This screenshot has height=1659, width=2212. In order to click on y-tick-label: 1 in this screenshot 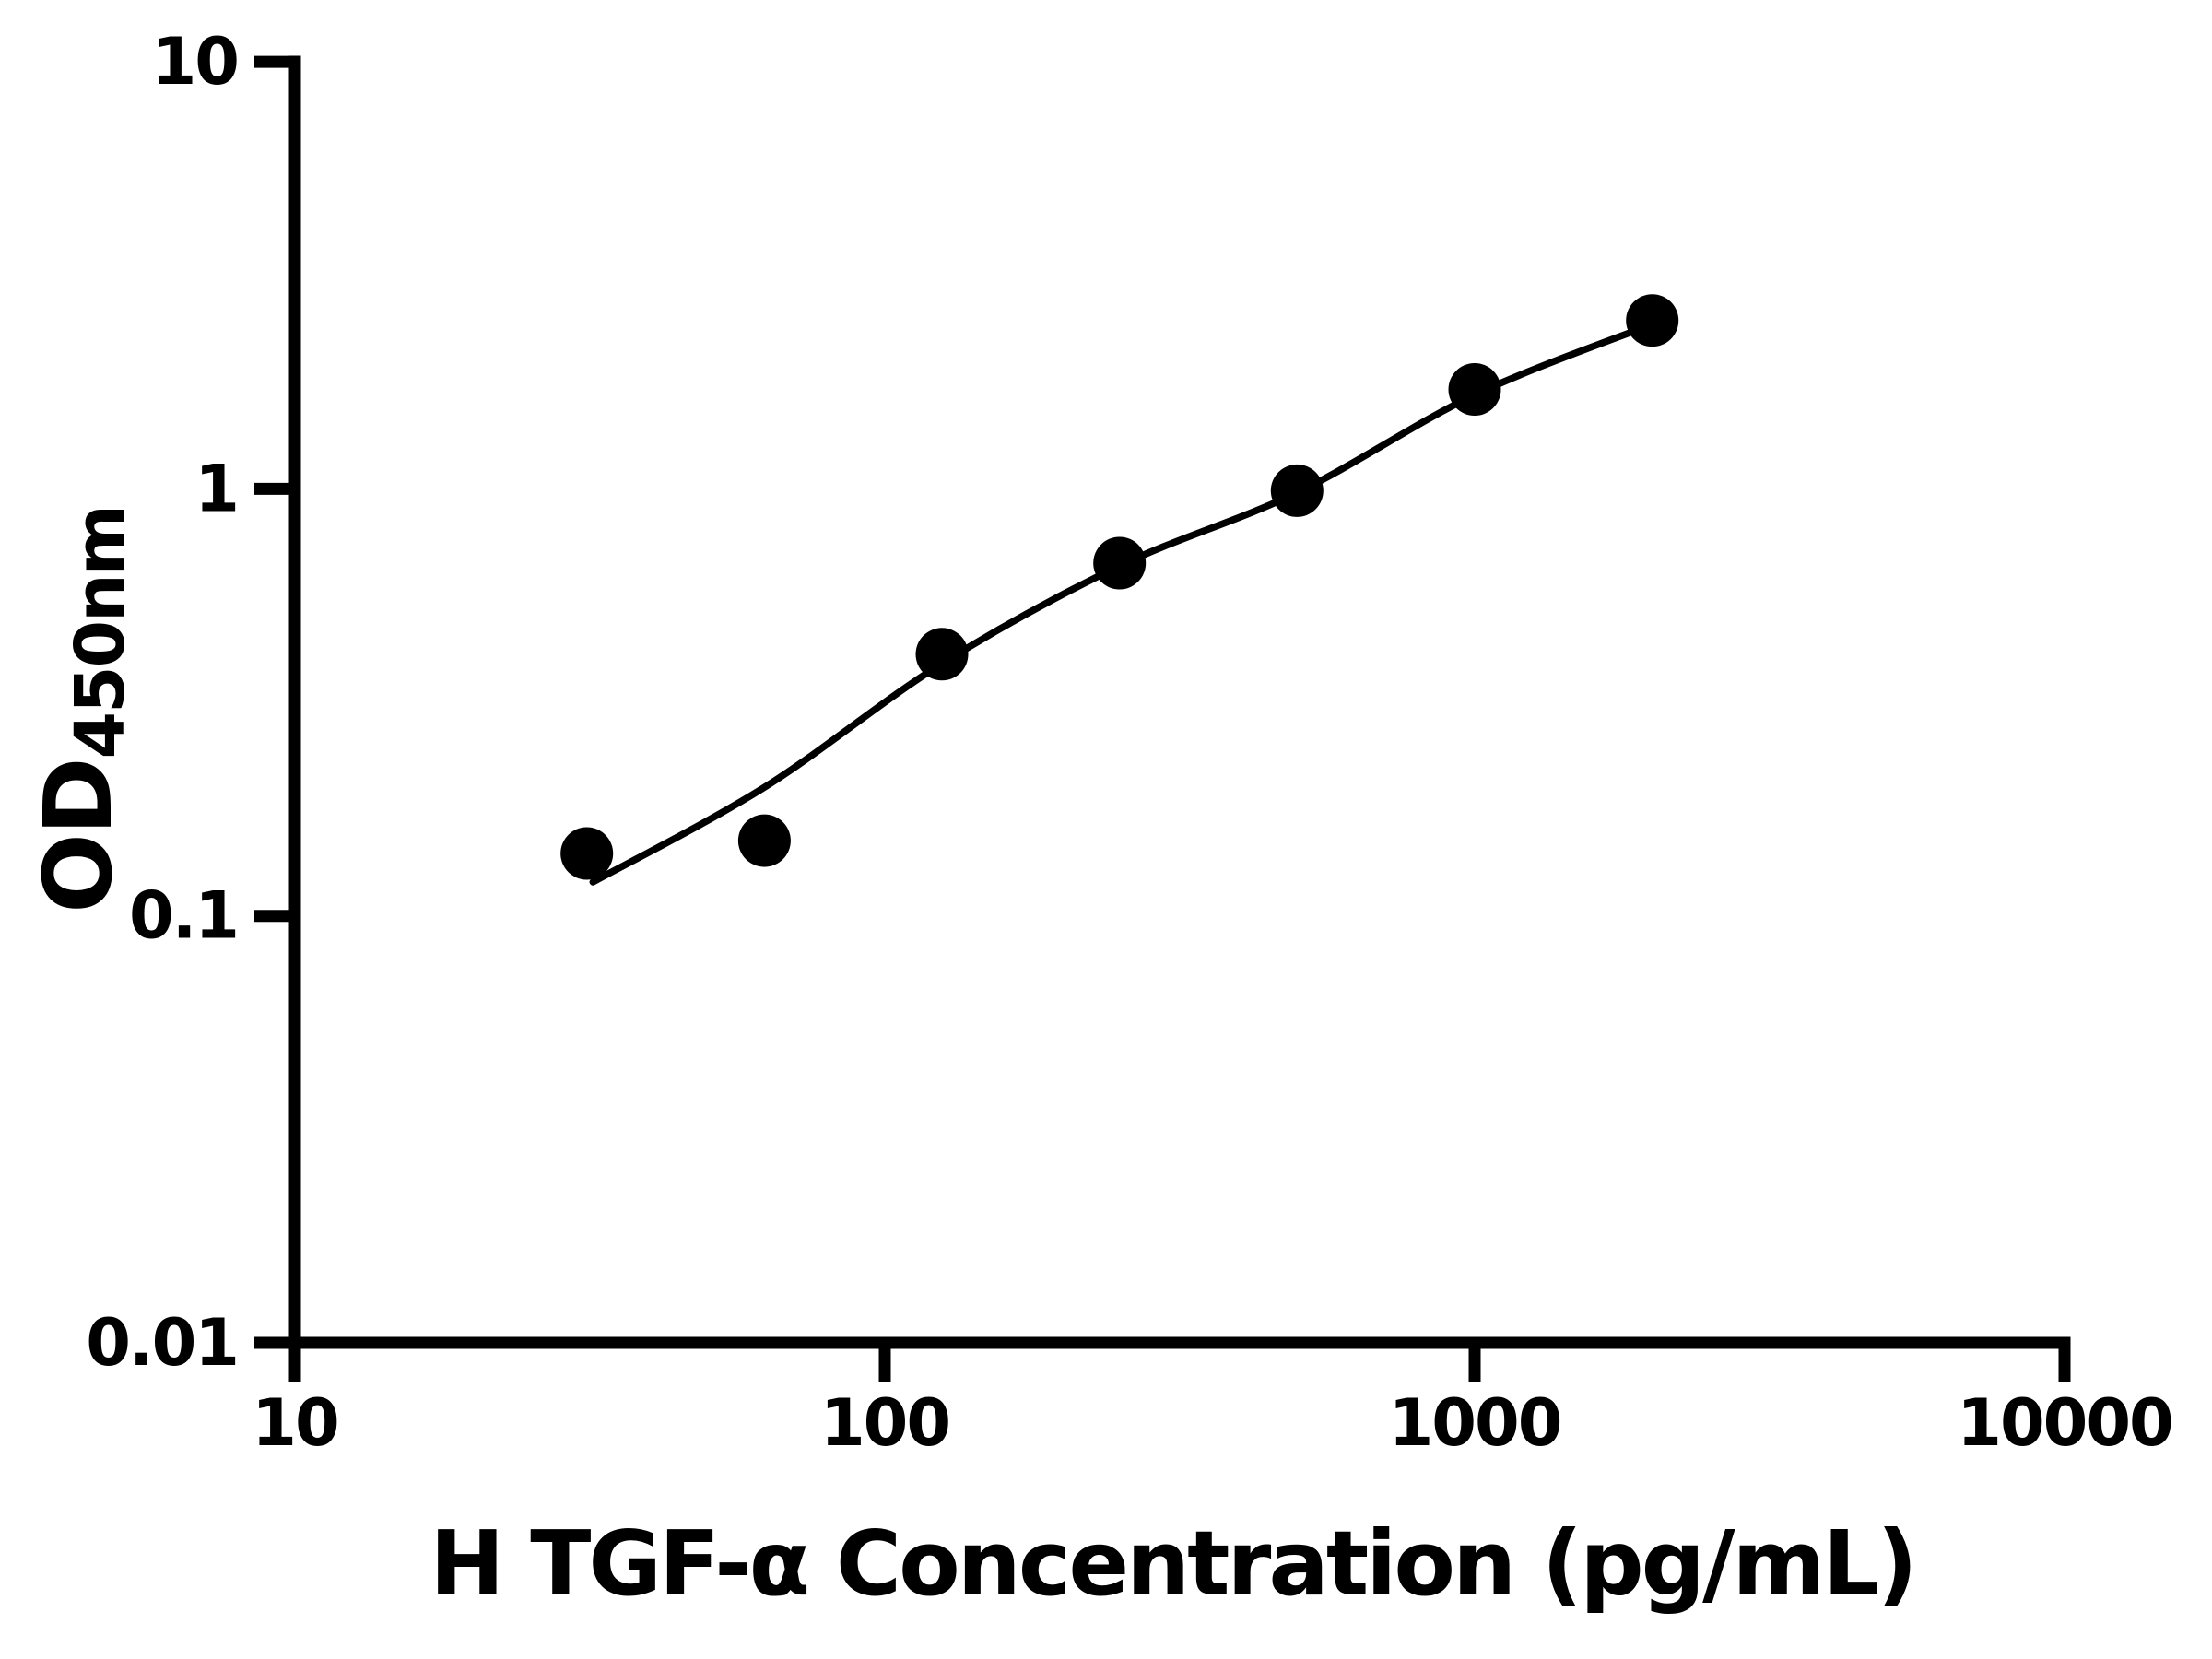, I will do `click(216, 488)`.